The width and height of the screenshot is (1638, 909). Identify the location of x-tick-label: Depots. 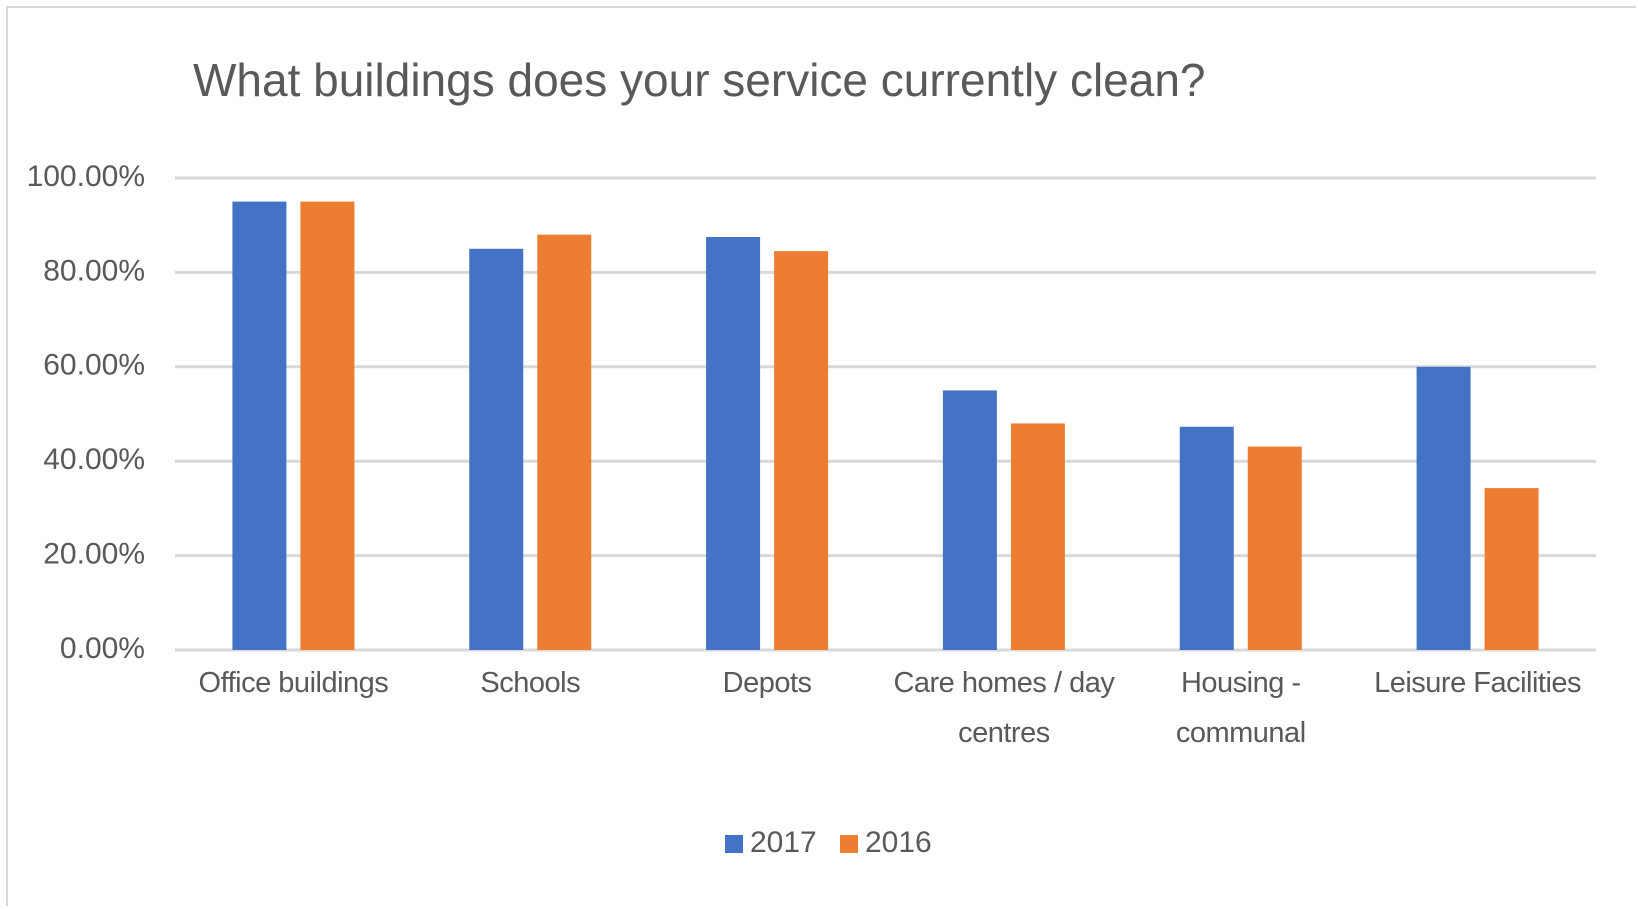
(767, 683).